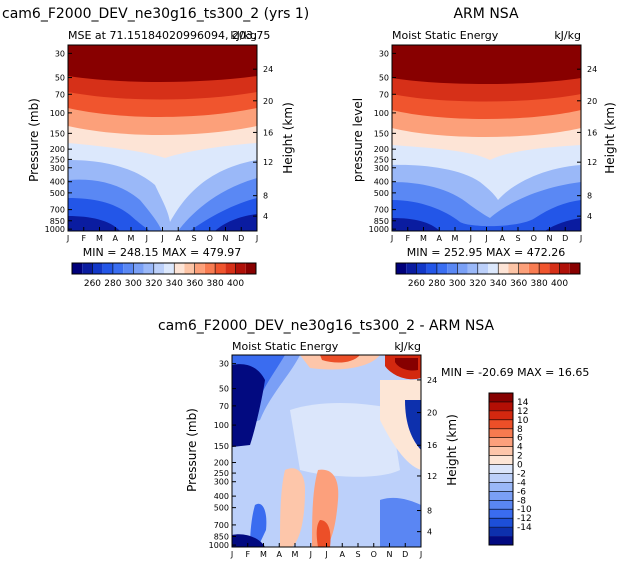 The width and height of the screenshot is (620, 565). Describe the element at coordinates (400, 522) in the screenshot. I see `diff-blob-bottom-right-blue` at that location.